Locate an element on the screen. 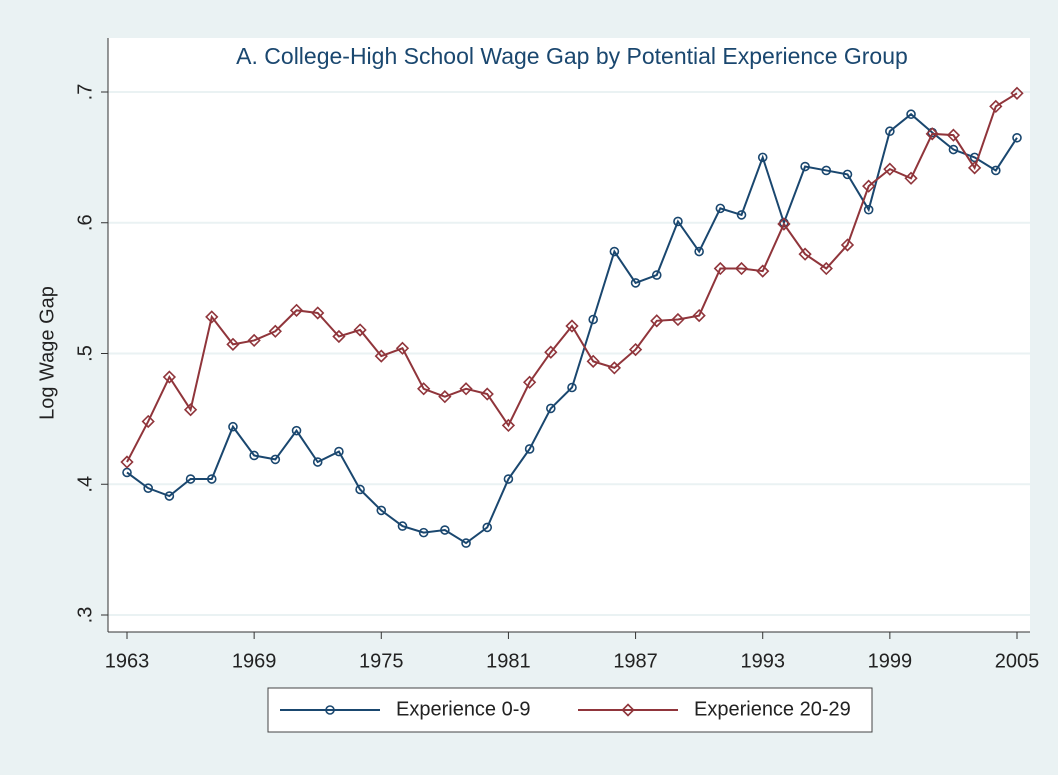 The width and height of the screenshot is (1058, 775). y-tick-label: .4 is located at coordinates (85, 484).